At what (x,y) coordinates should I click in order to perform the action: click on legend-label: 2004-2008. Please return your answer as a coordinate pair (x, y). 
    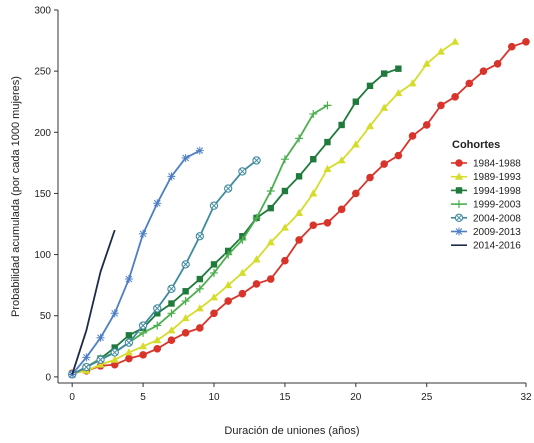
    Looking at the image, I should click on (497, 218).